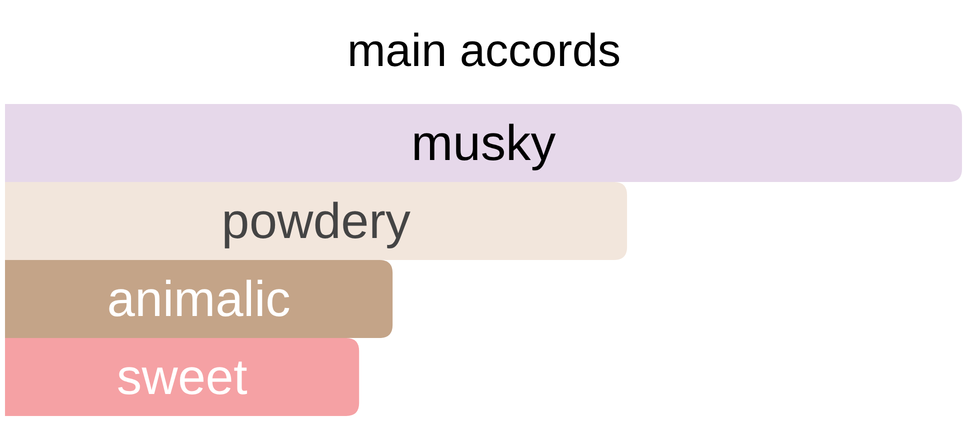 This screenshot has width=968, height=425. I want to click on y-tick-label: sweet, so click(182, 377).